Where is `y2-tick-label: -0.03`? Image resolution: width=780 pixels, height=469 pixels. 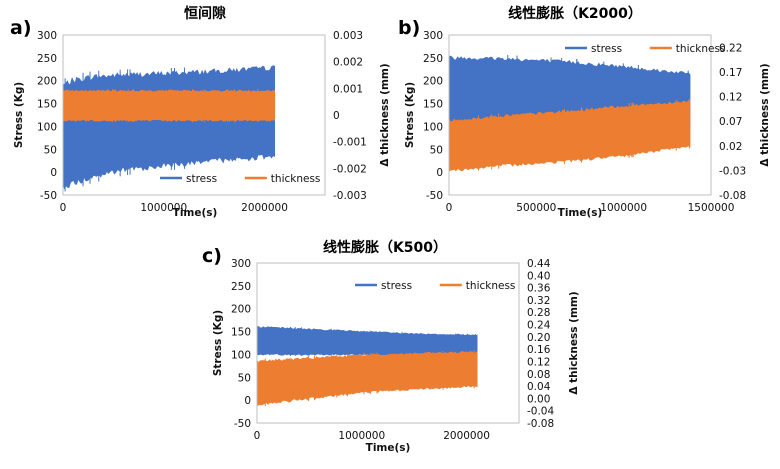
y2-tick-label: -0.03 is located at coordinates (732, 171).